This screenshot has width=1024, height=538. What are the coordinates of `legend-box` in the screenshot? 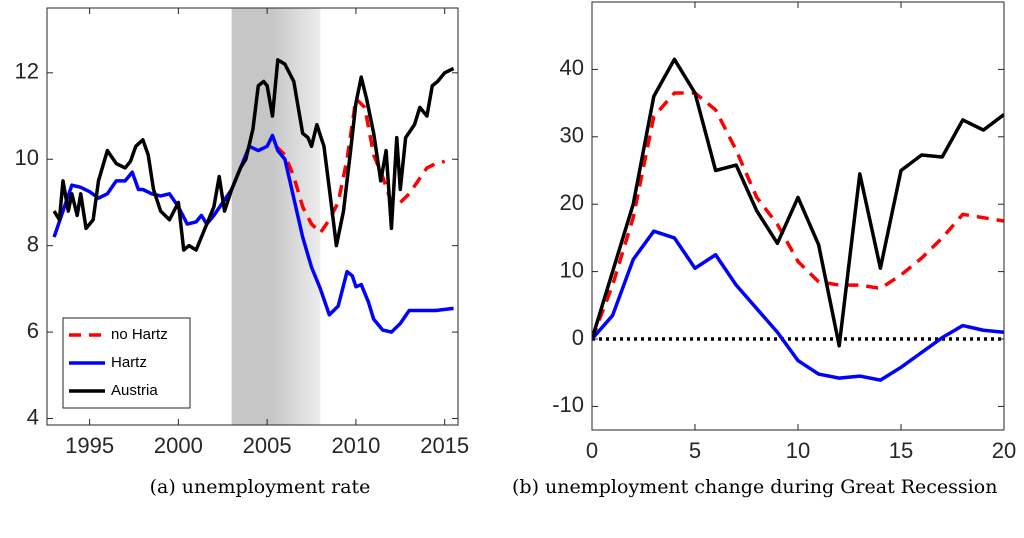 It's located at (126, 363).